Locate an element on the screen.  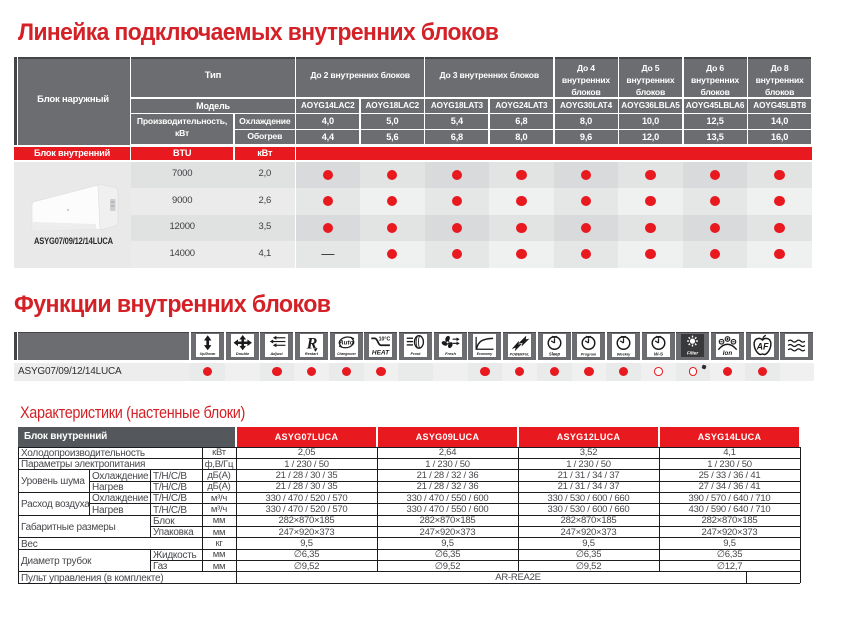
svg-text: HEAT is located at coordinates (381, 352).